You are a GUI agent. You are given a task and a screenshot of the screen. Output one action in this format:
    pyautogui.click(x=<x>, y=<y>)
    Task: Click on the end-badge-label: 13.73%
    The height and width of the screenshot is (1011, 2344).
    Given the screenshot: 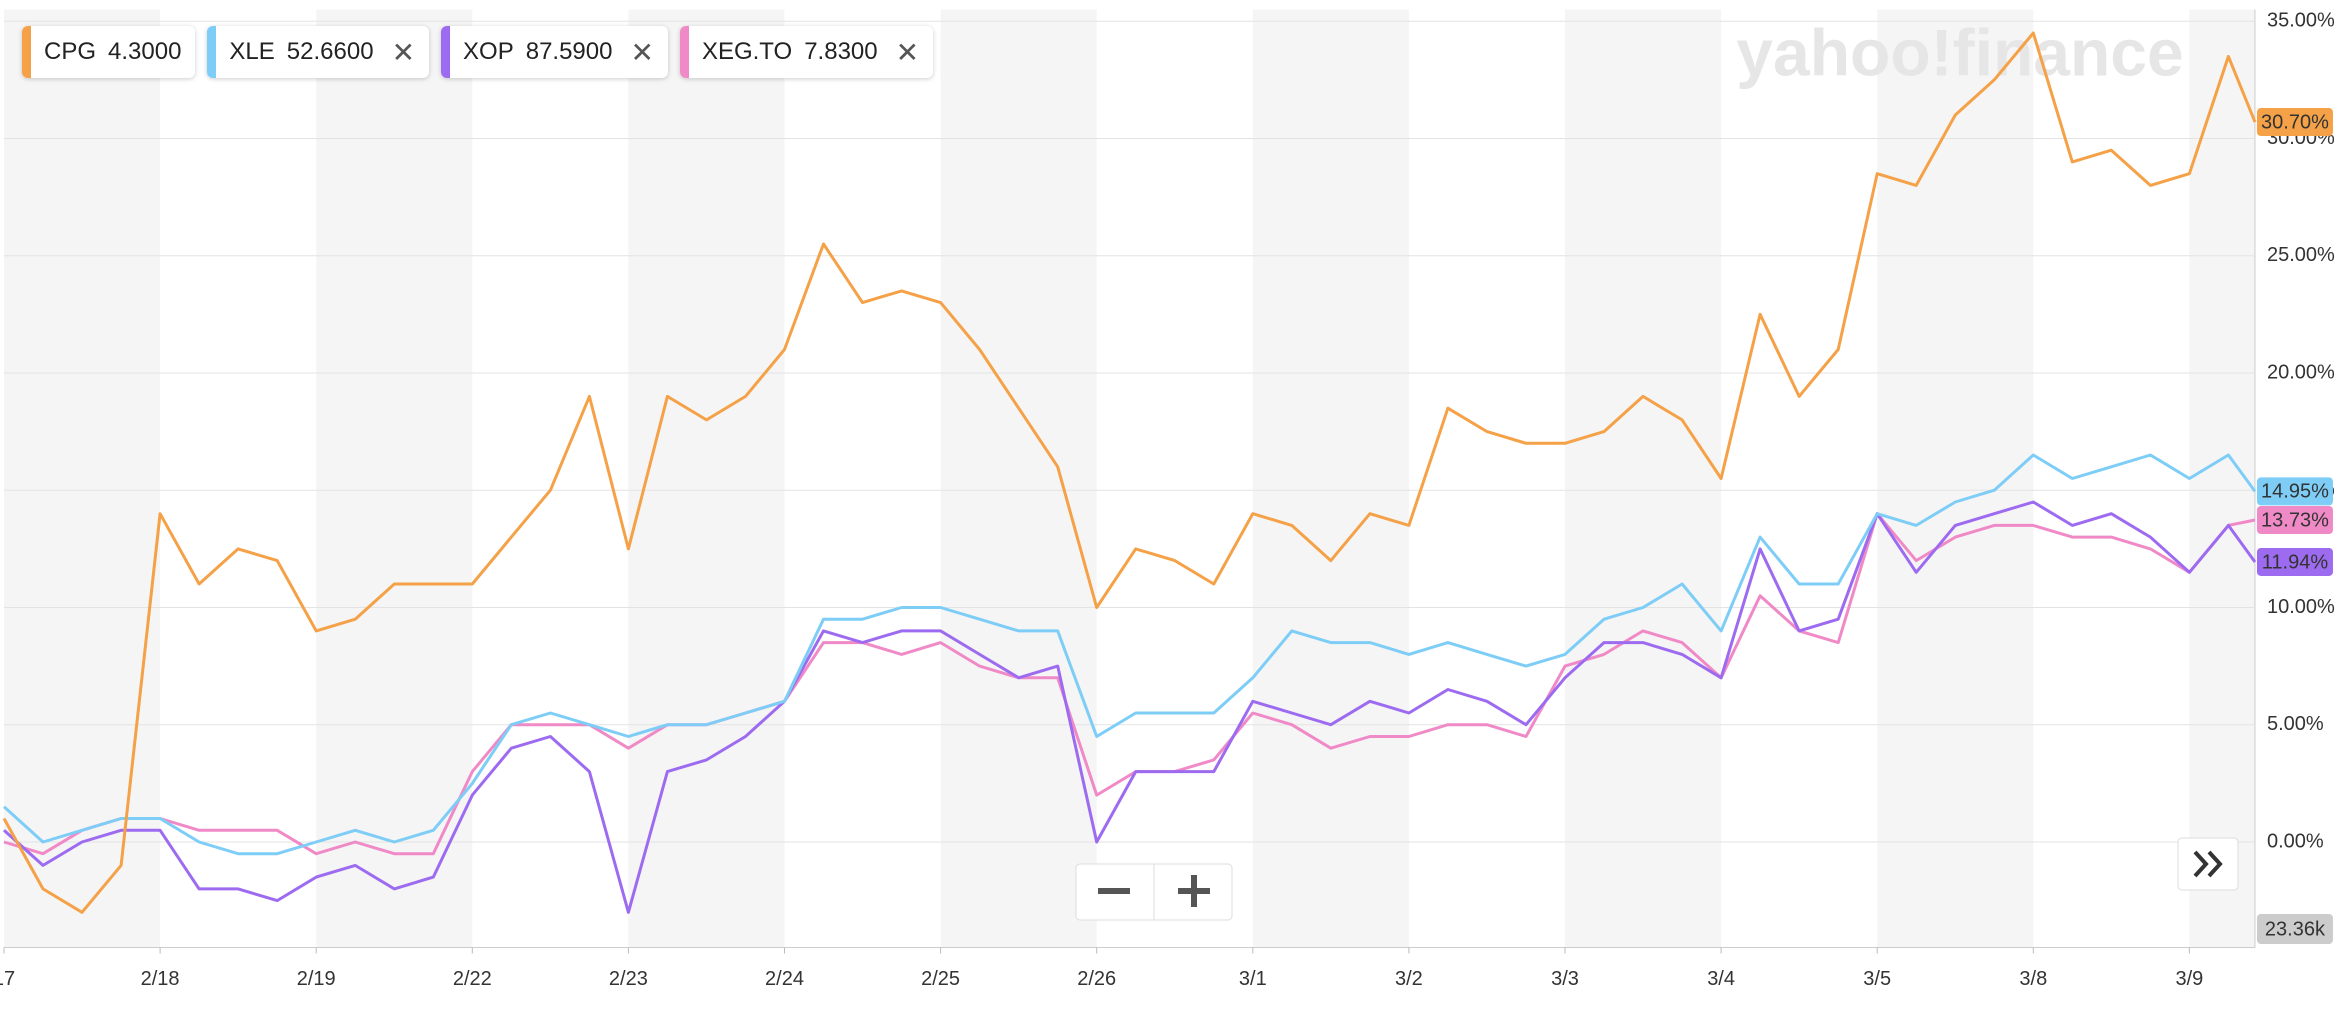 What is the action you would take?
    pyautogui.click(x=2295, y=520)
    